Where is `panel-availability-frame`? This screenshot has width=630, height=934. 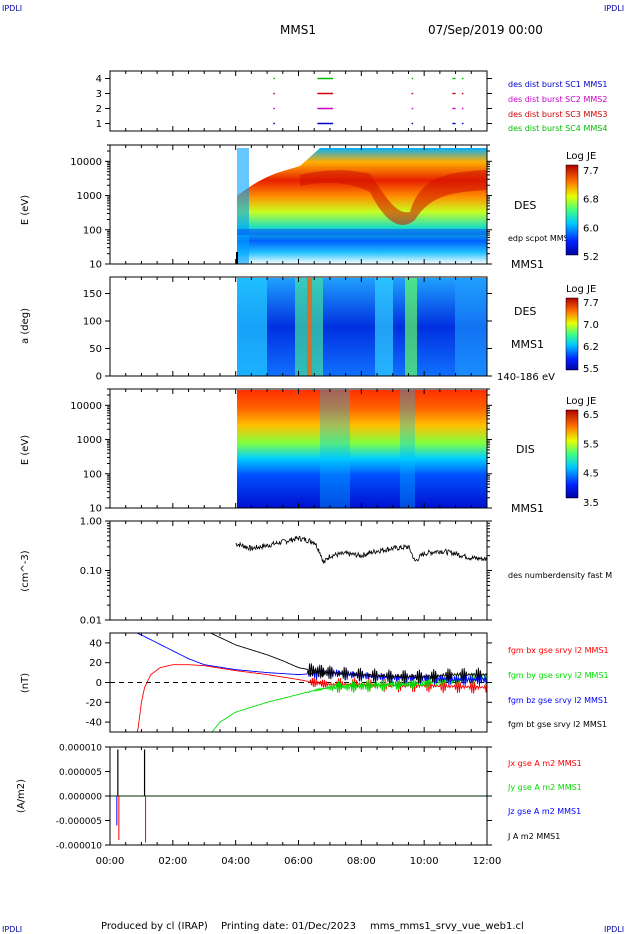 panel-availability-frame is located at coordinates (298, 101).